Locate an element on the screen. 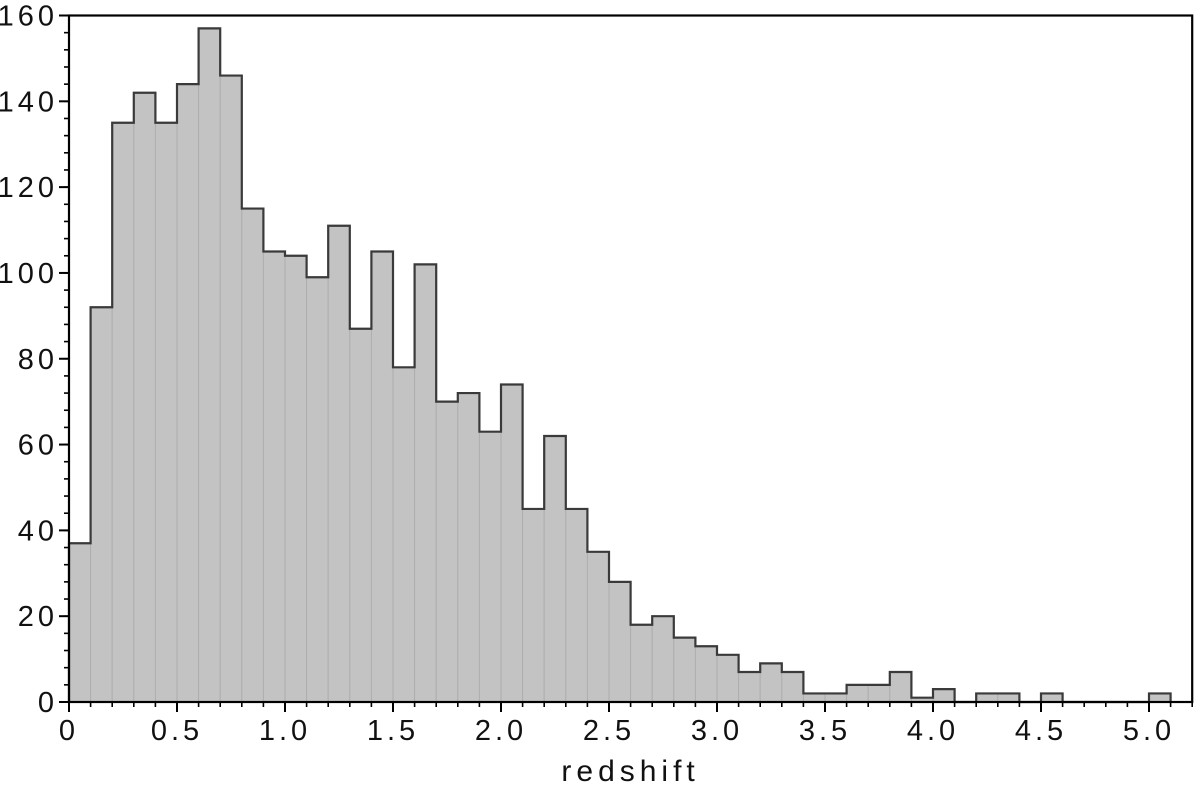 The image size is (1200, 791). y-tick-label: 100 is located at coordinates (29, 274).